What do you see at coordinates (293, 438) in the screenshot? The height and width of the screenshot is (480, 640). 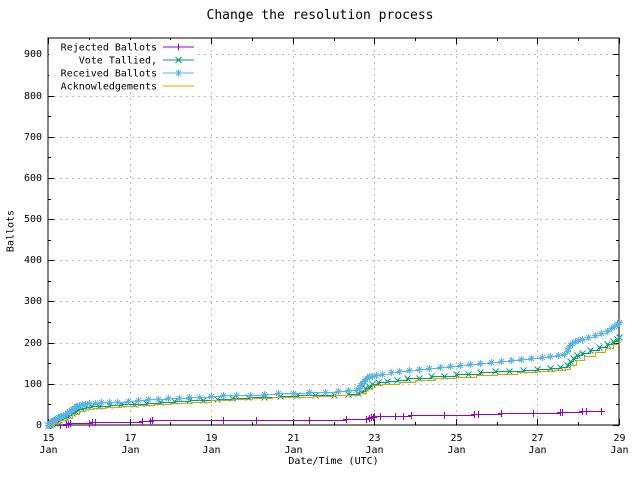 I see `x-tick-label-day: 21` at bounding box center [293, 438].